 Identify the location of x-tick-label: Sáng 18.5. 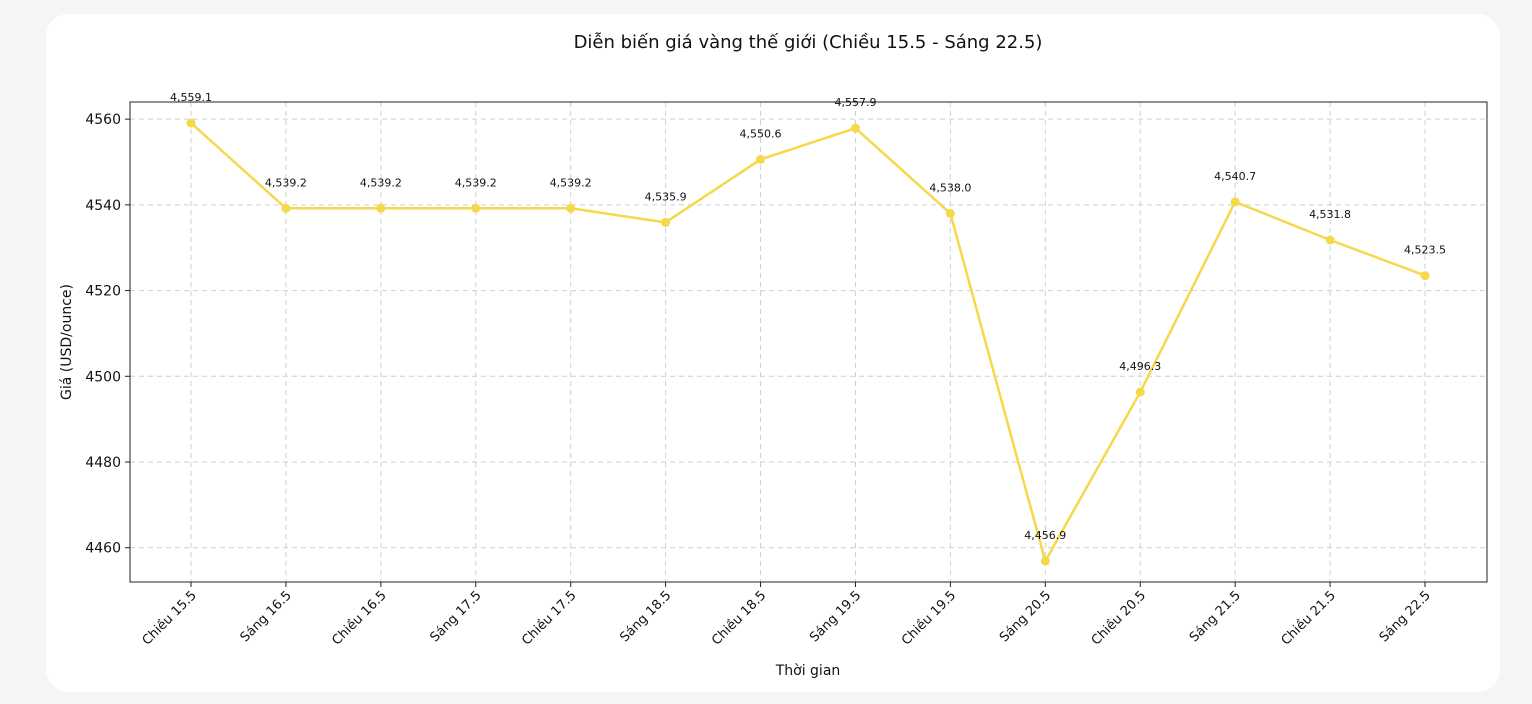
(645, 616).